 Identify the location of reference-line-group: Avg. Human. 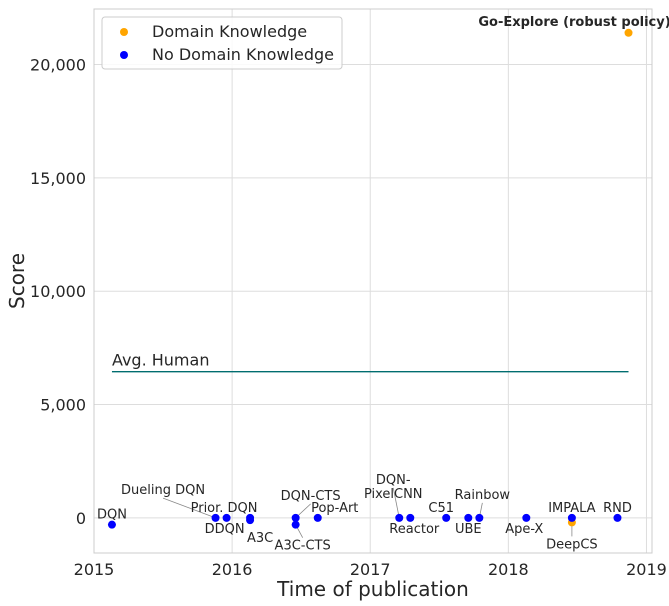
(370, 362).